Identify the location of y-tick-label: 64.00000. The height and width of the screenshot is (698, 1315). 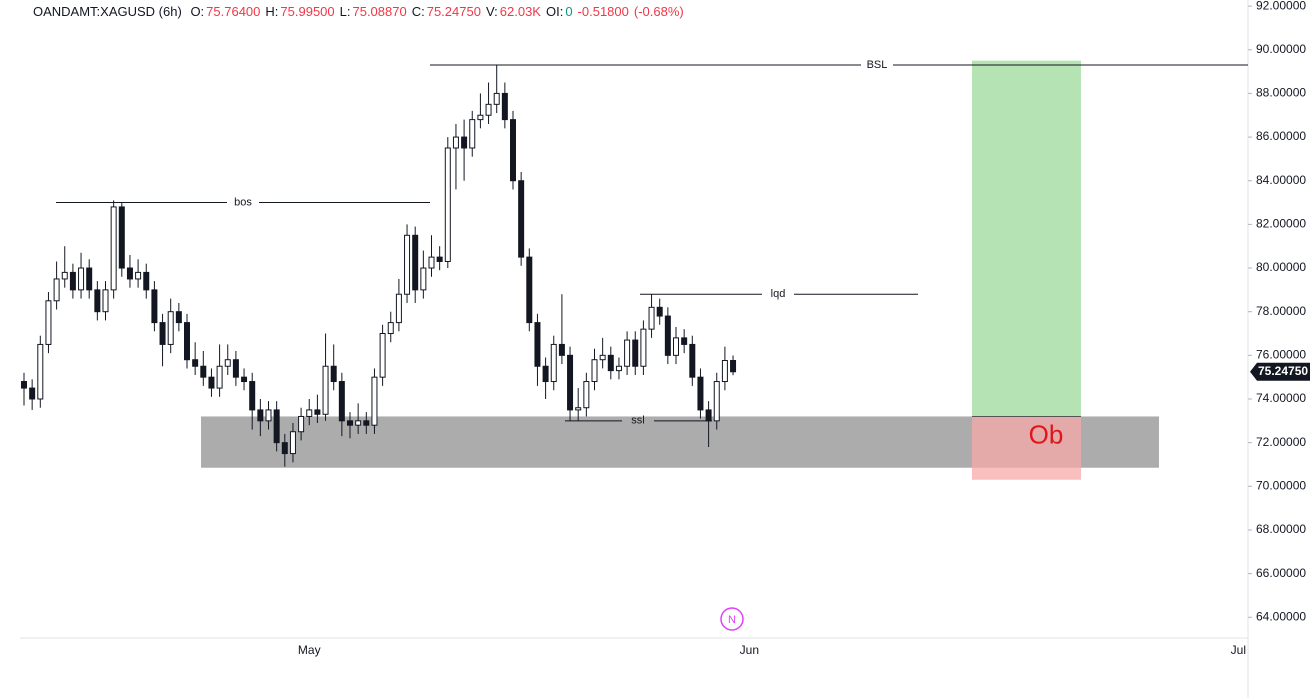
(1281, 616).